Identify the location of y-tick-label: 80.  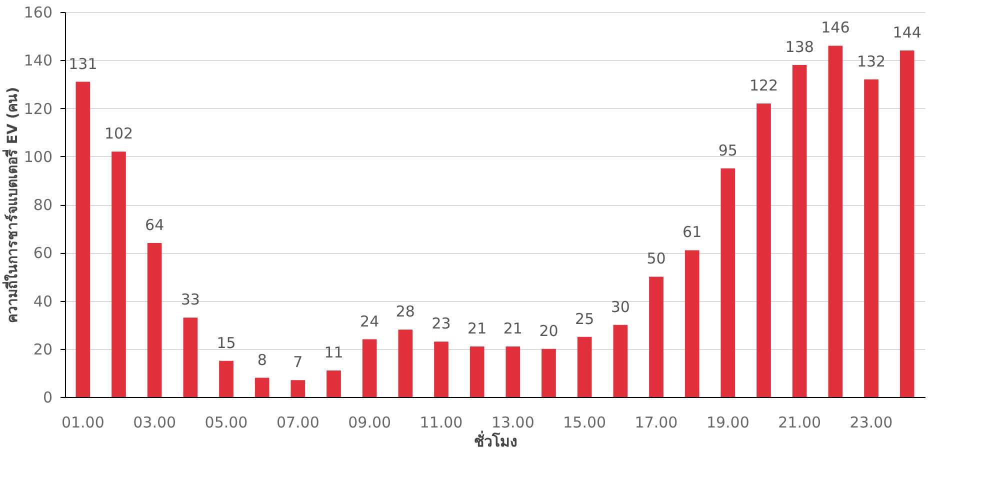
(42, 205).